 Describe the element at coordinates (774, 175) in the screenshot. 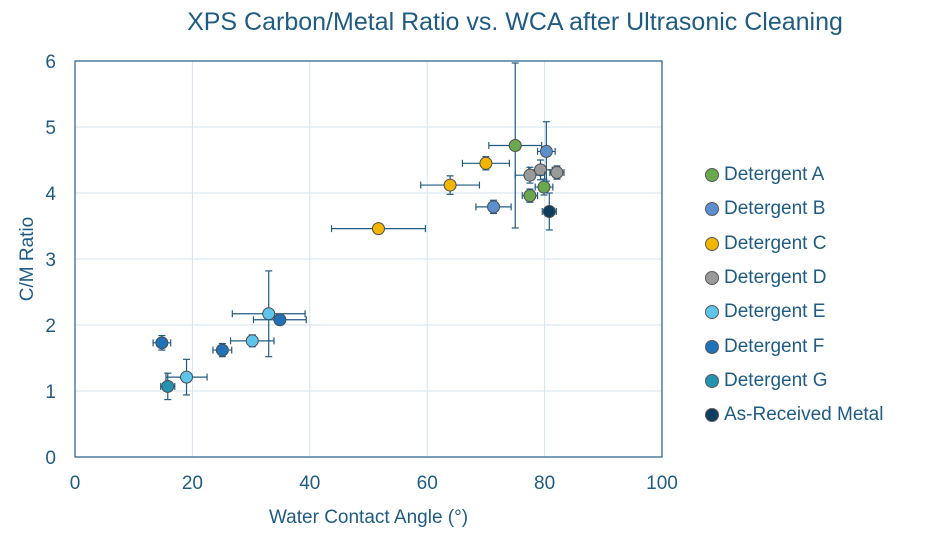

I see `legend-label: Detergent A` at that location.